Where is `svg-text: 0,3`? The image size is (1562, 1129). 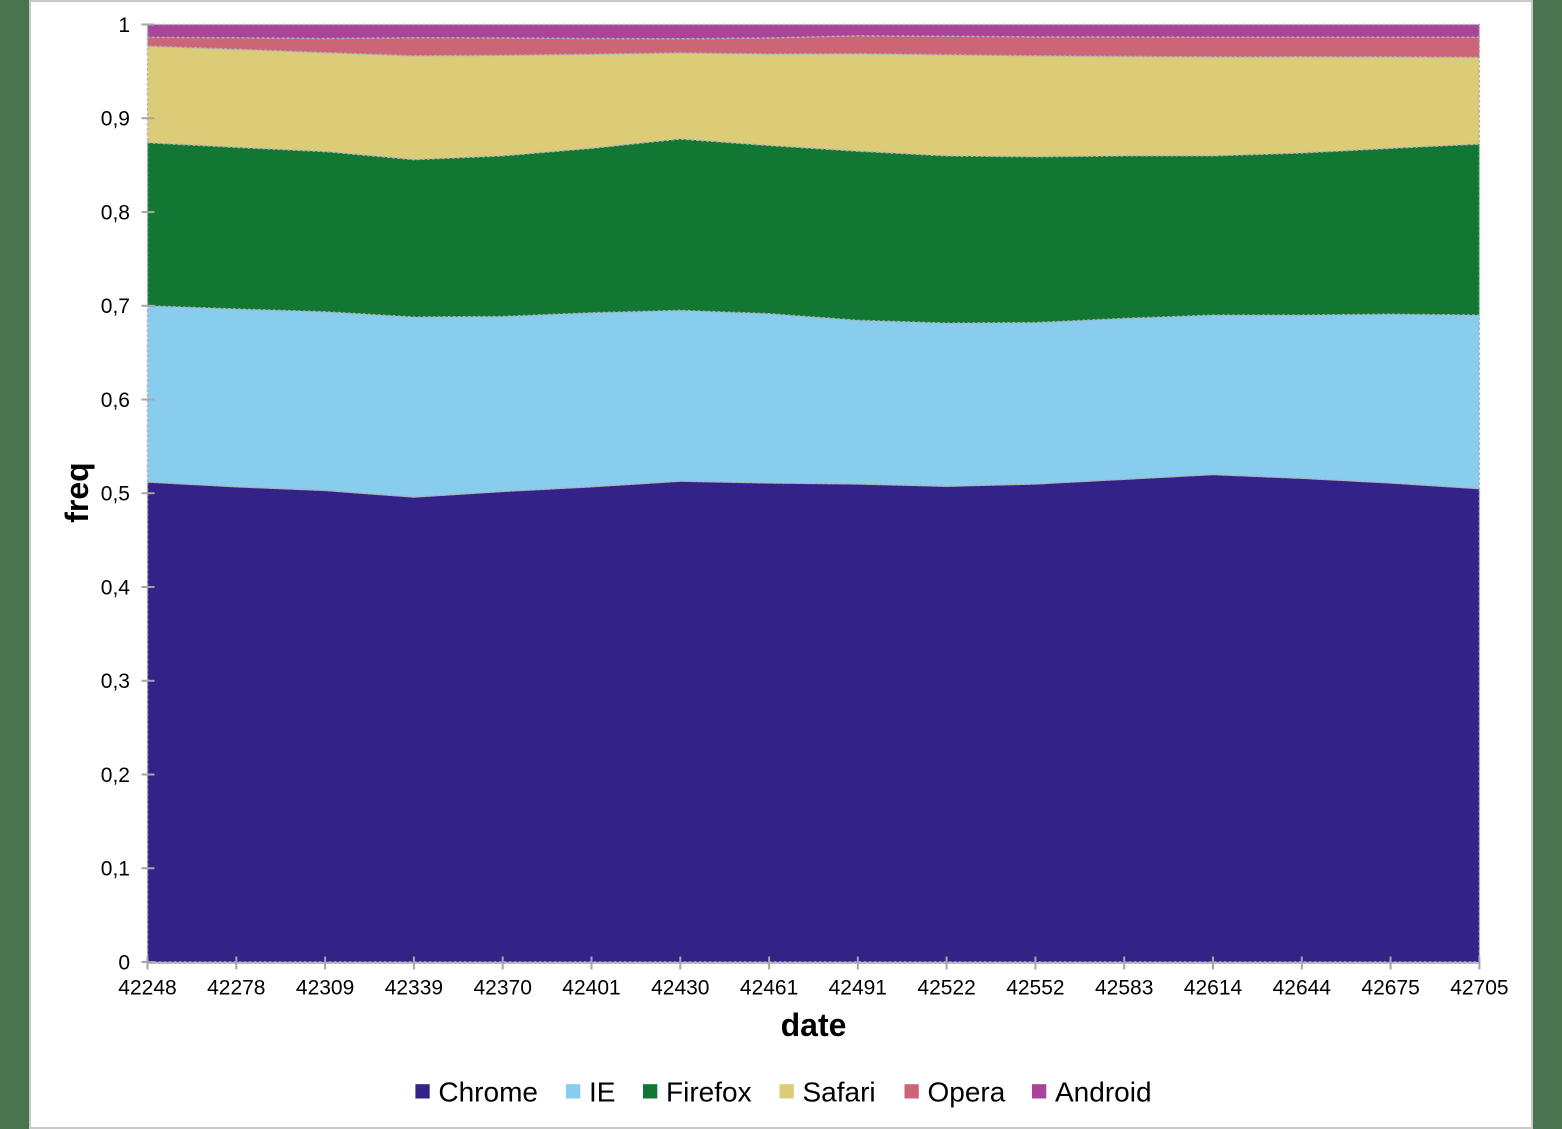 svg-text: 0,3 is located at coordinates (115, 681).